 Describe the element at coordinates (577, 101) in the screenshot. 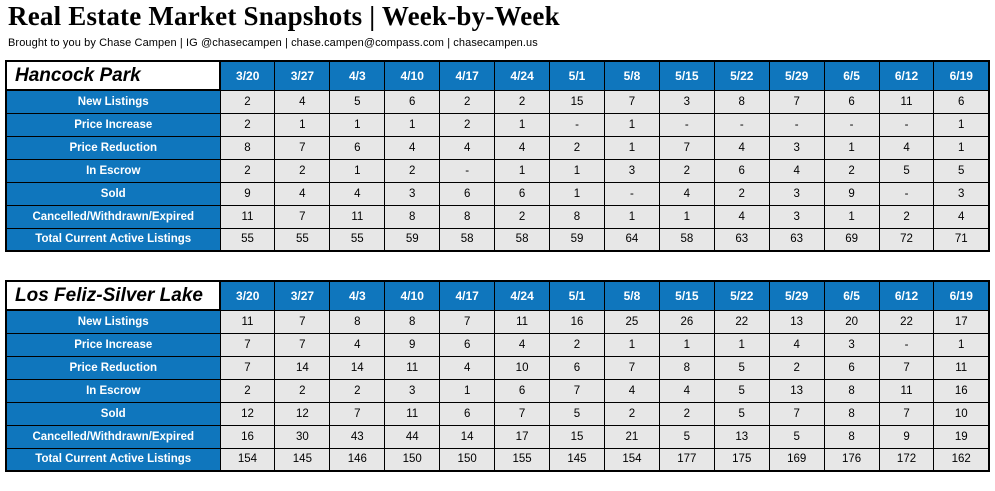

I see `value-cell: 15` at that location.